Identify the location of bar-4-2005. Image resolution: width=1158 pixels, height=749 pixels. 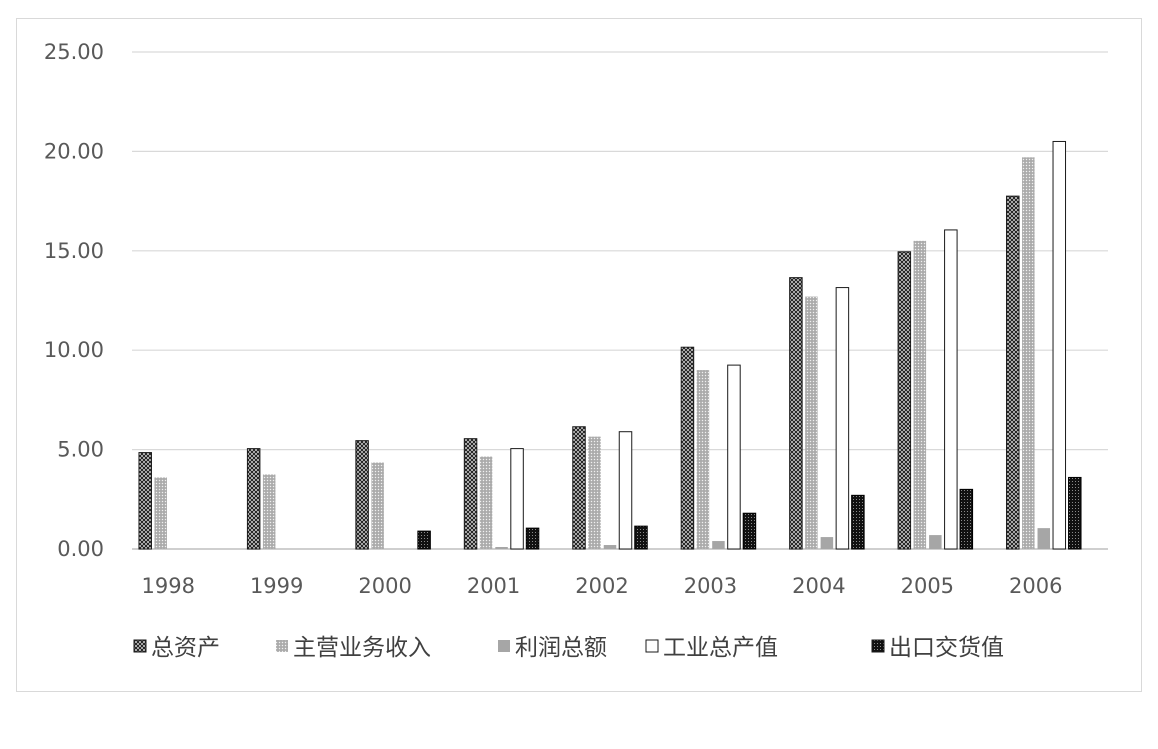
(951, 389).